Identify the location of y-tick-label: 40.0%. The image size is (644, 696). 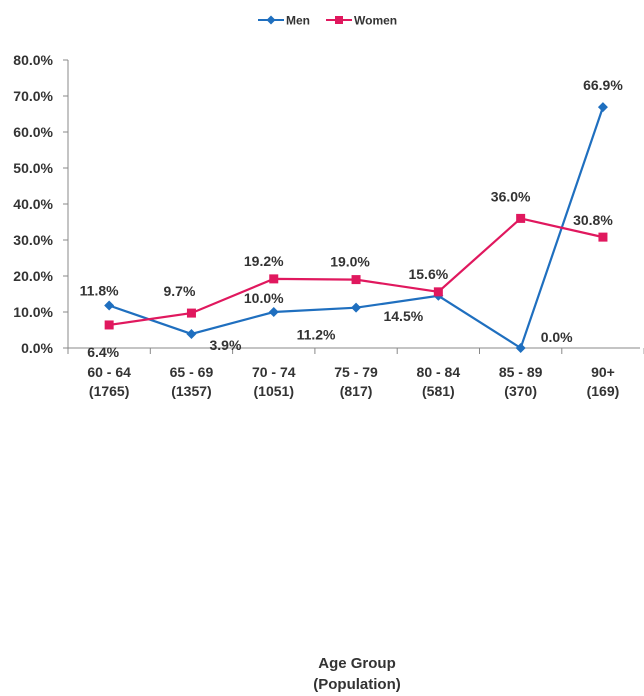
(33, 204).